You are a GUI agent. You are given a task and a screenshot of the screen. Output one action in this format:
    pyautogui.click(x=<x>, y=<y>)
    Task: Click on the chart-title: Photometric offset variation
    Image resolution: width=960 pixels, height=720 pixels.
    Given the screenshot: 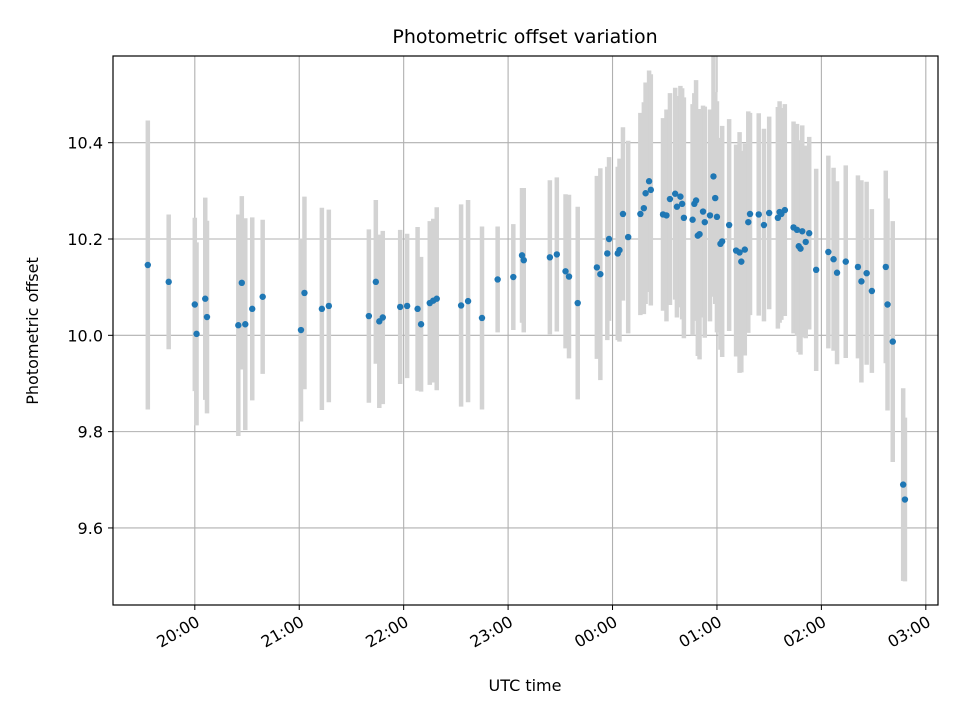 What is the action you would take?
    pyautogui.click(x=524, y=37)
    